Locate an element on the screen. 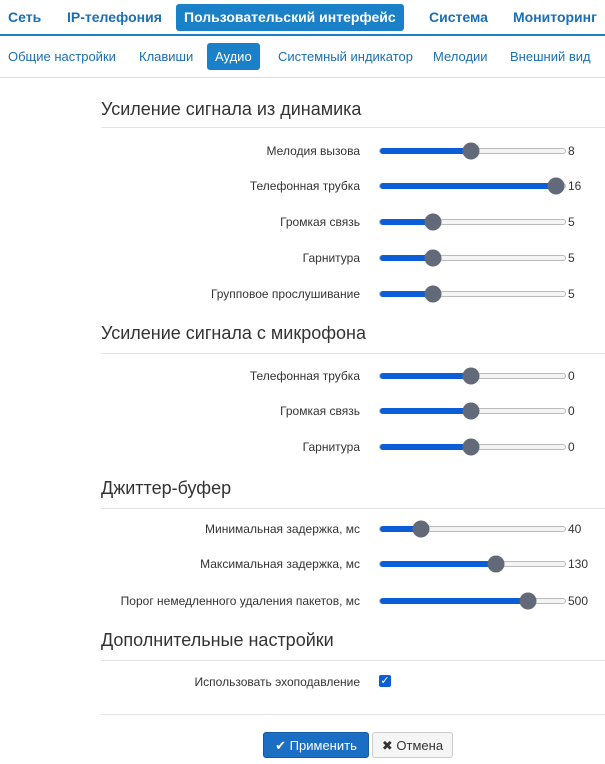  checkbox-label: Использовать эхоподавление is located at coordinates (277, 682).